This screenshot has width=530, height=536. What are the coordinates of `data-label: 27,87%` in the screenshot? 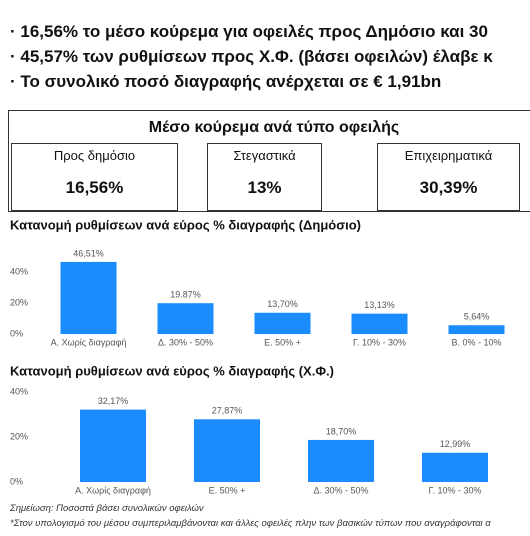 It's located at (227, 411).